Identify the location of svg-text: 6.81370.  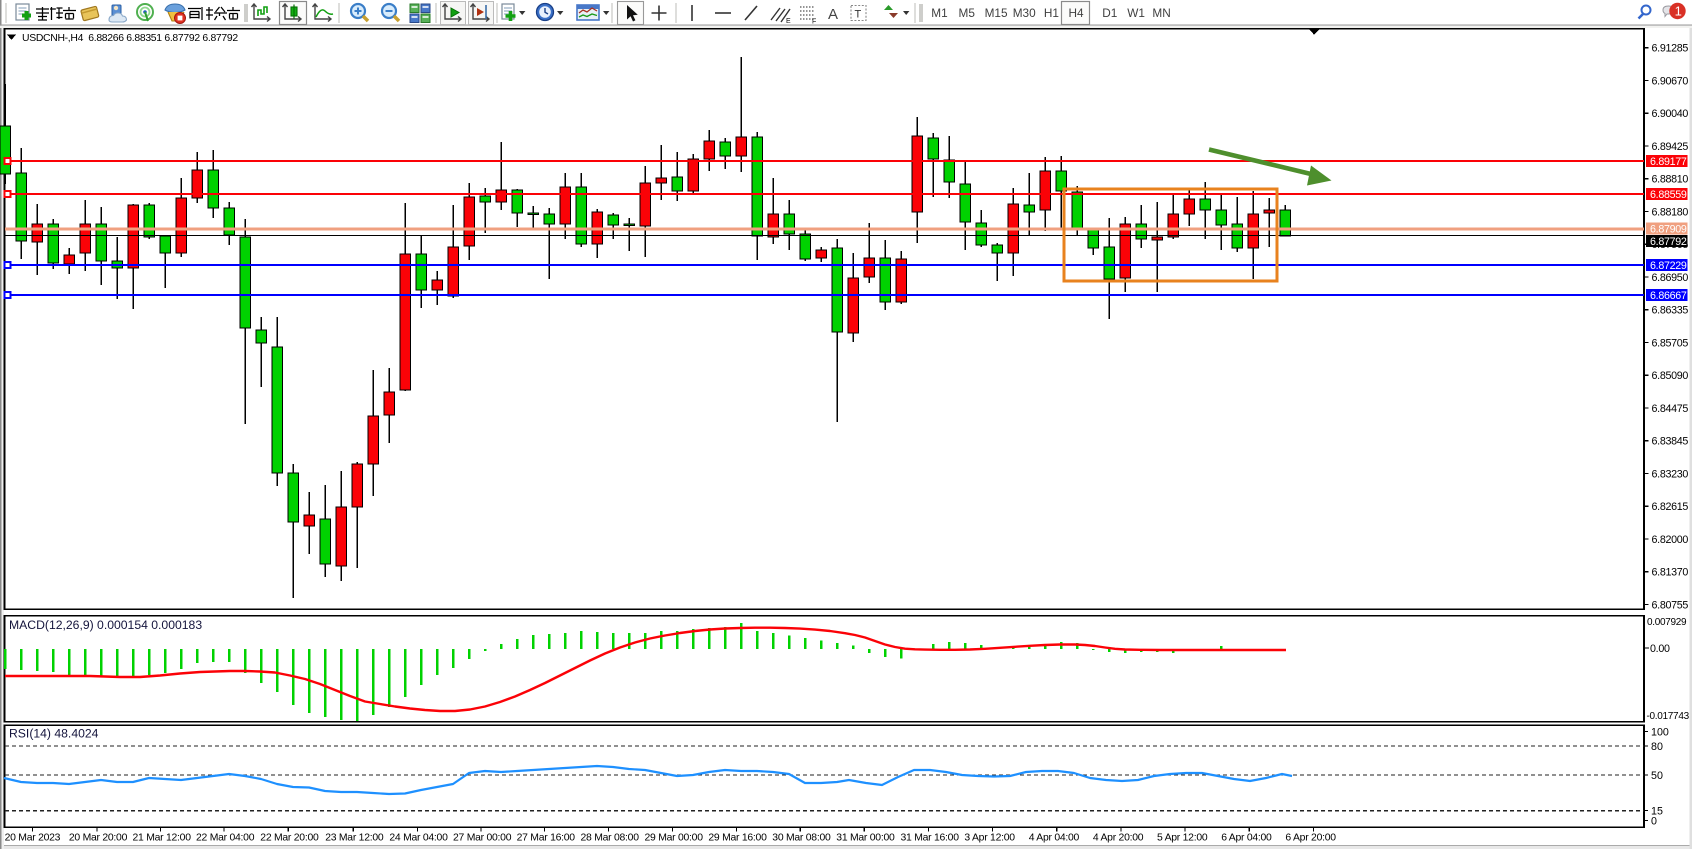
(1670, 573).